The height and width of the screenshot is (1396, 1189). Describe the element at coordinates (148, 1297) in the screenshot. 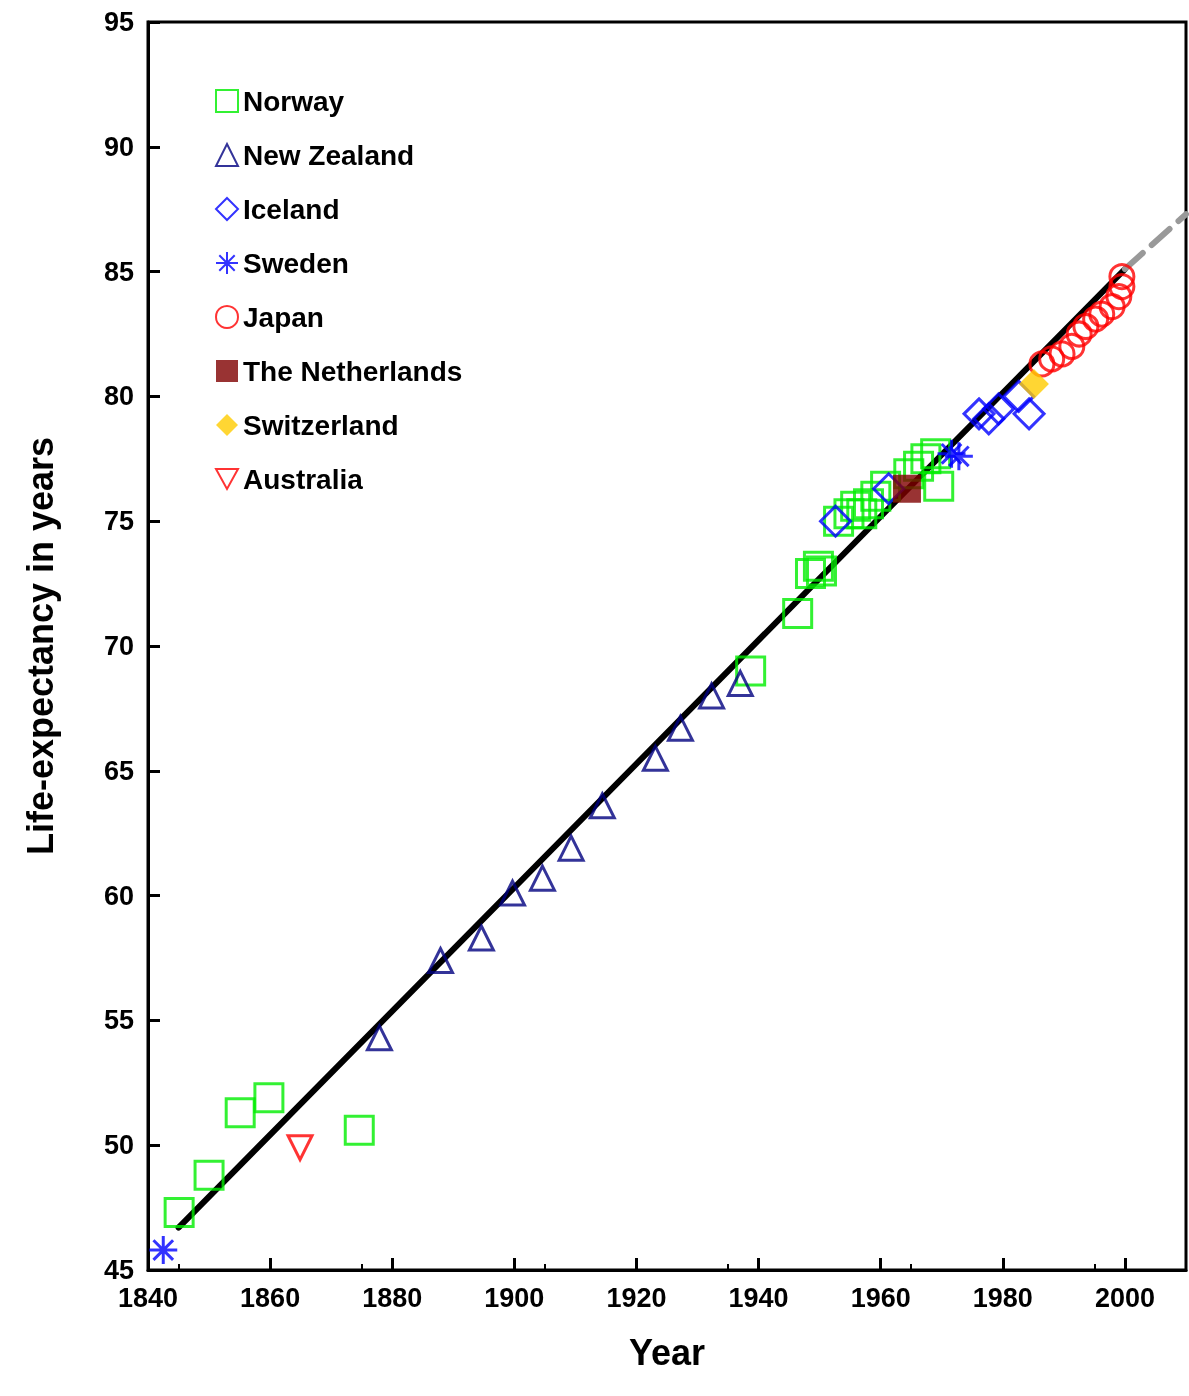

I see `x-tick-label: 1840` at that location.